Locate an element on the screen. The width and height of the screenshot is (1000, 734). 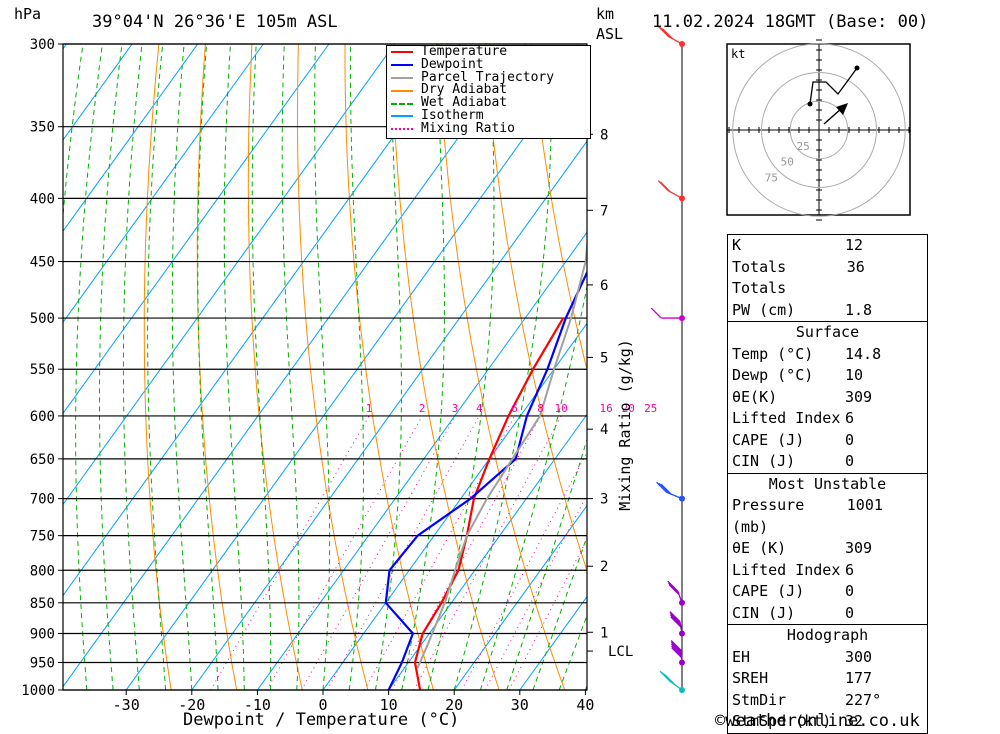
legend-item: Parcel Trajectory is located at coordinates (488, 78).